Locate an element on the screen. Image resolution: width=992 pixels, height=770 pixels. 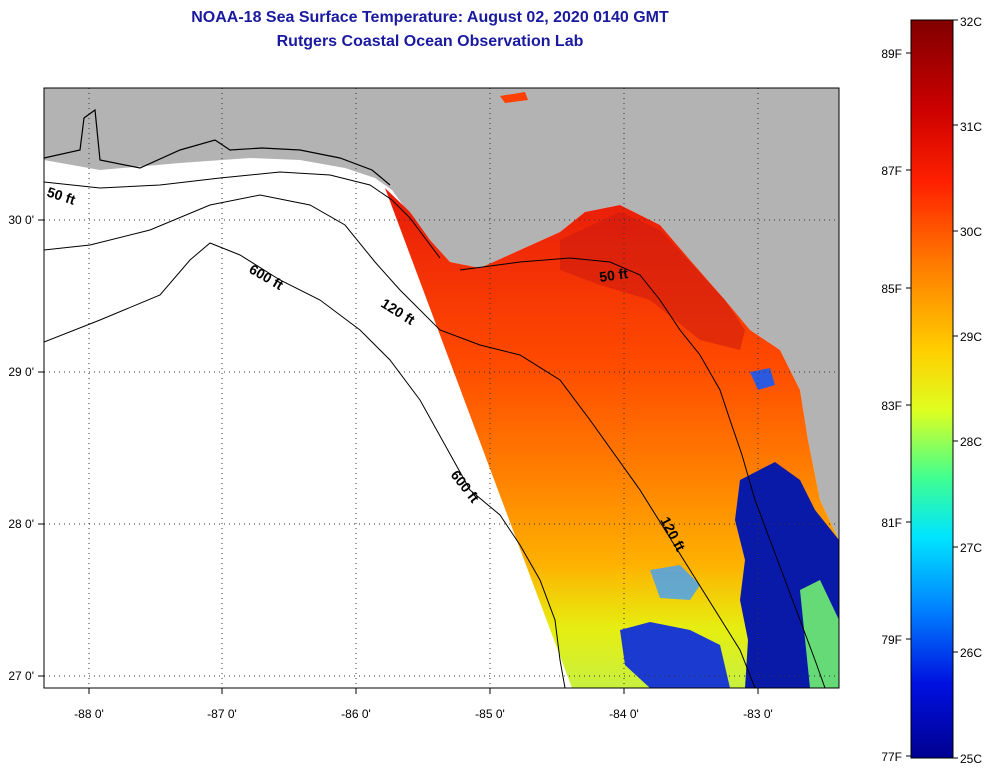
lon-label: -87 0' is located at coordinates (222, 714).